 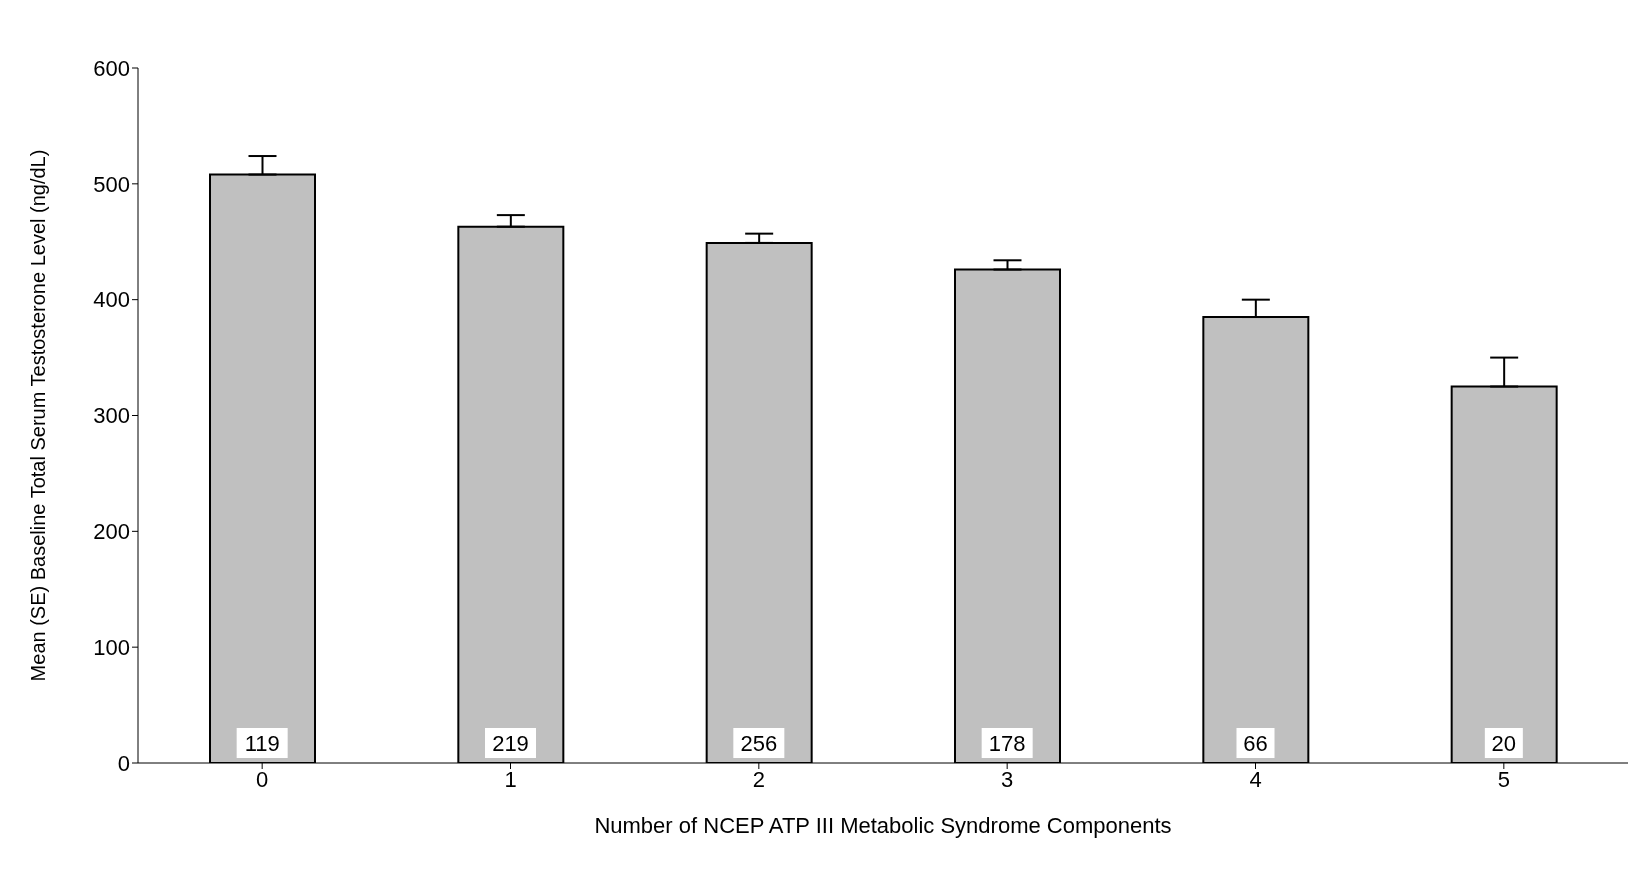 I want to click on y-tick-label: 500, so click(x=111, y=184).